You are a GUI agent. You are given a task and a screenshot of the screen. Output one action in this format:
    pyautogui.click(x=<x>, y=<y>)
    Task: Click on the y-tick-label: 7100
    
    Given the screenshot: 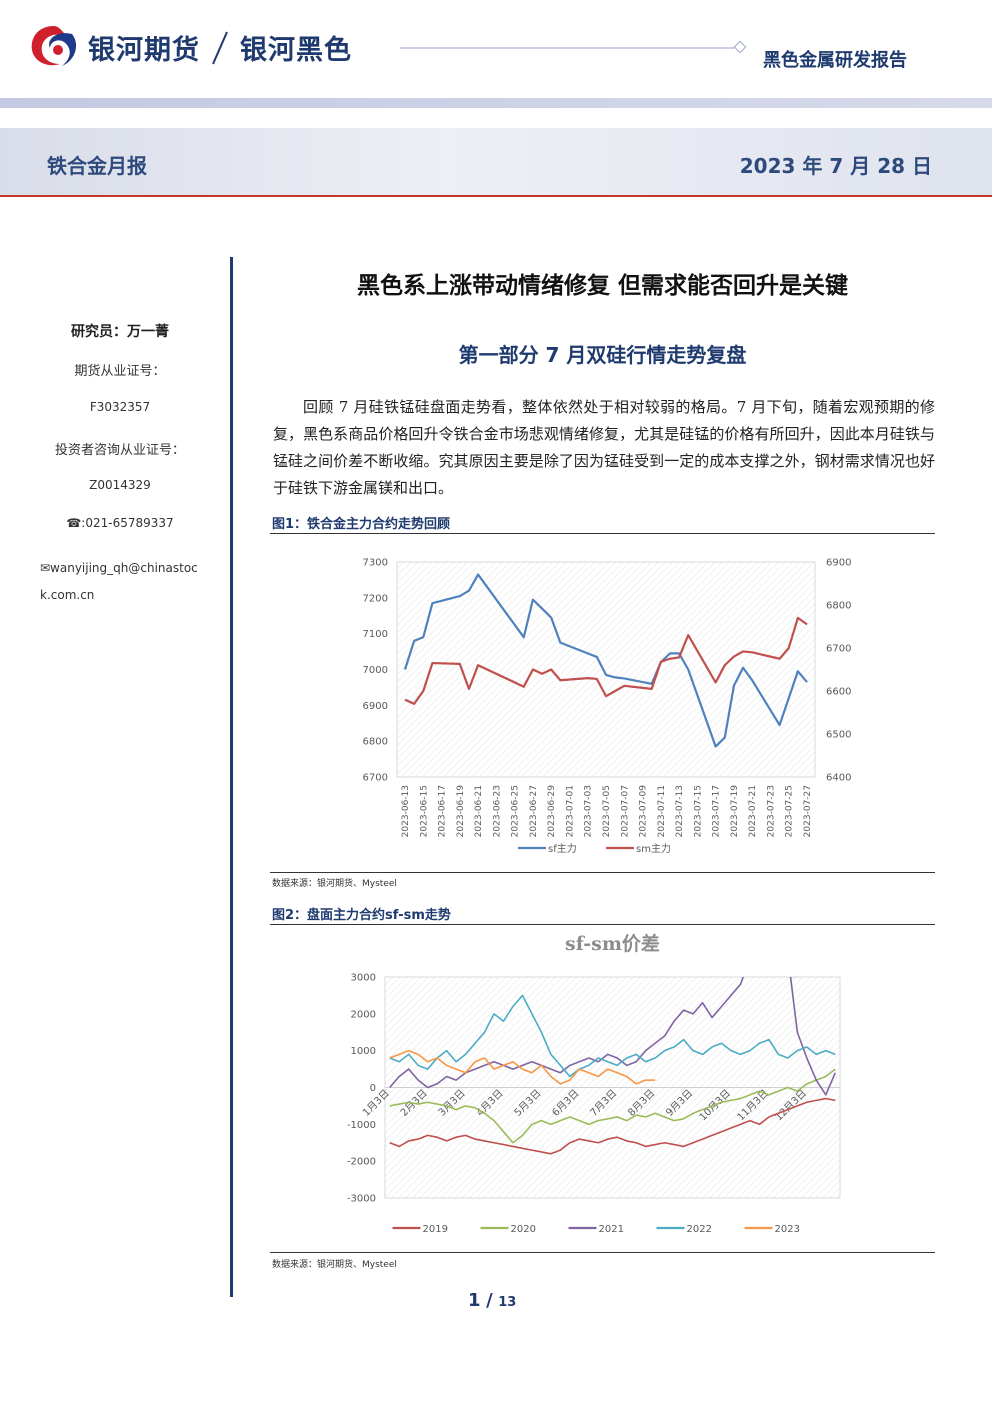 What is the action you would take?
    pyautogui.click(x=375, y=634)
    